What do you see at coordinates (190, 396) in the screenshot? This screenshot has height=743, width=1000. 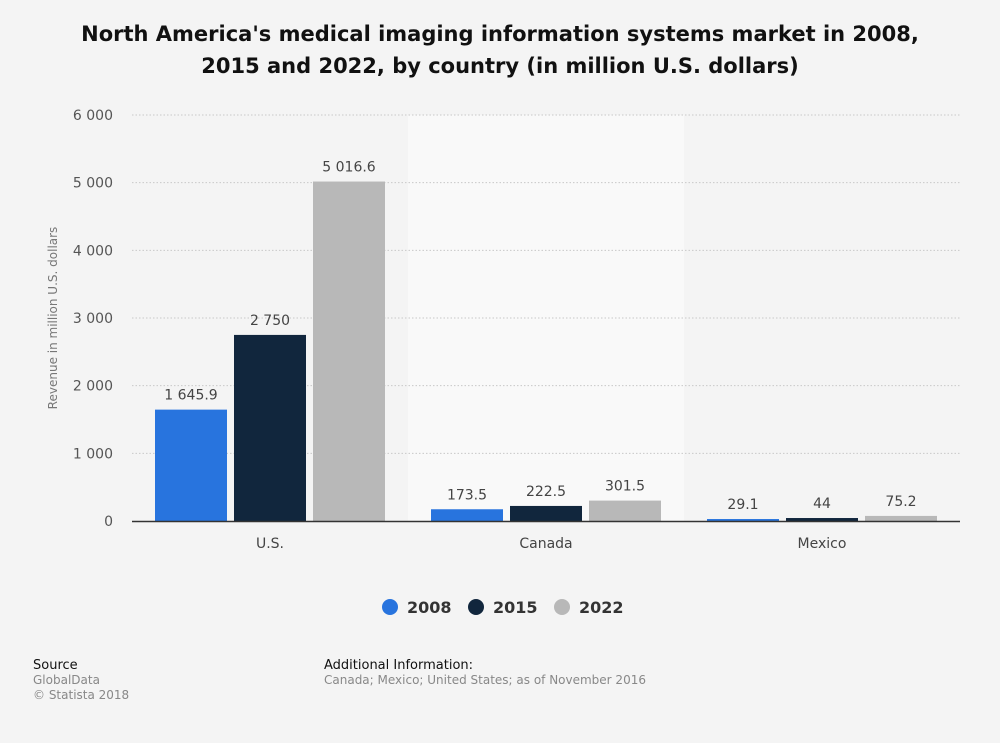 I see `data-label: 1 645.9` at bounding box center [190, 396].